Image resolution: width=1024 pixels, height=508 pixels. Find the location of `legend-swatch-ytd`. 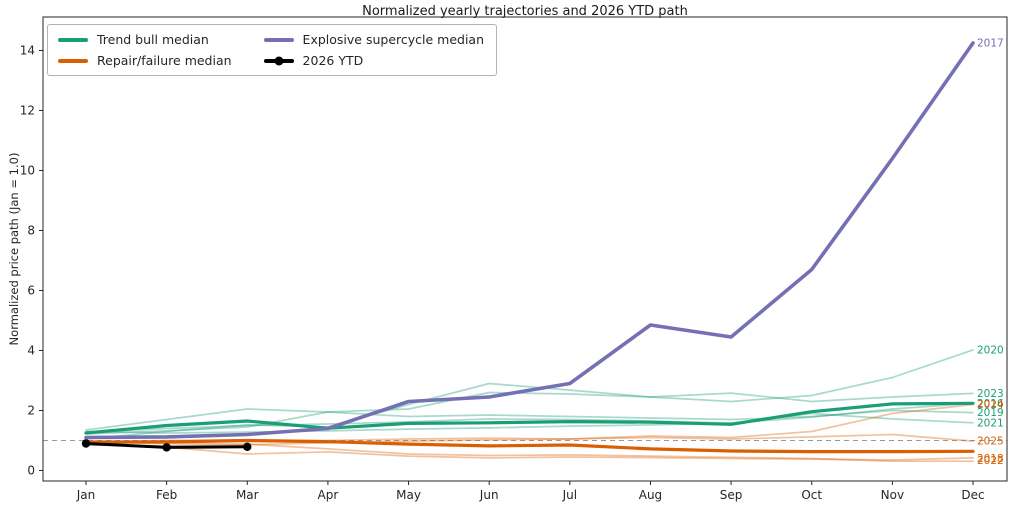

legend-swatch-ytd is located at coordinates (278, 60).